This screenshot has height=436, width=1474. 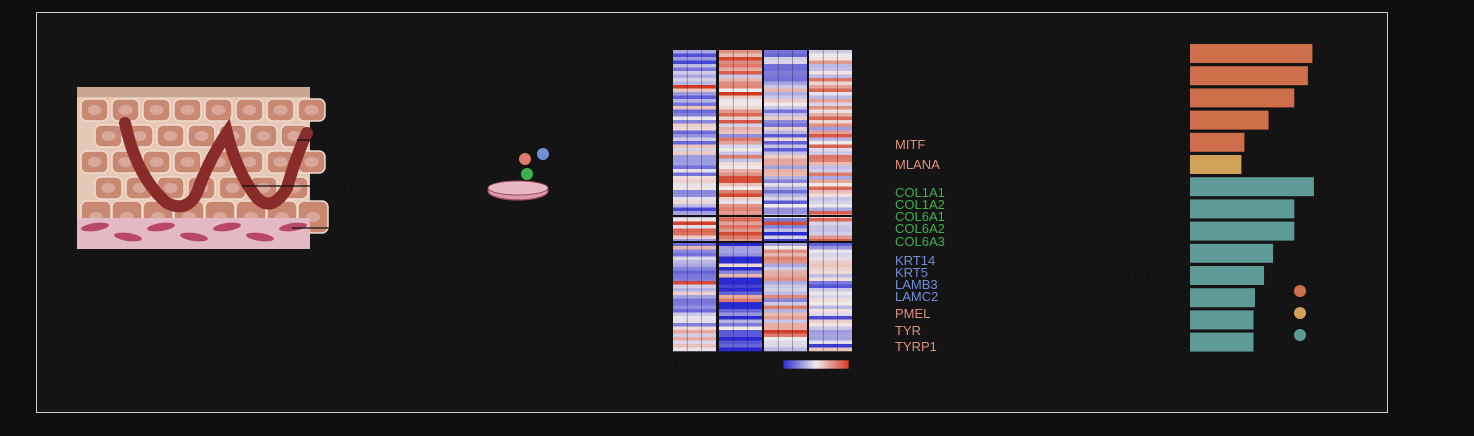 I want to click on bottom-label-k: K, so click(x=706, y=366).